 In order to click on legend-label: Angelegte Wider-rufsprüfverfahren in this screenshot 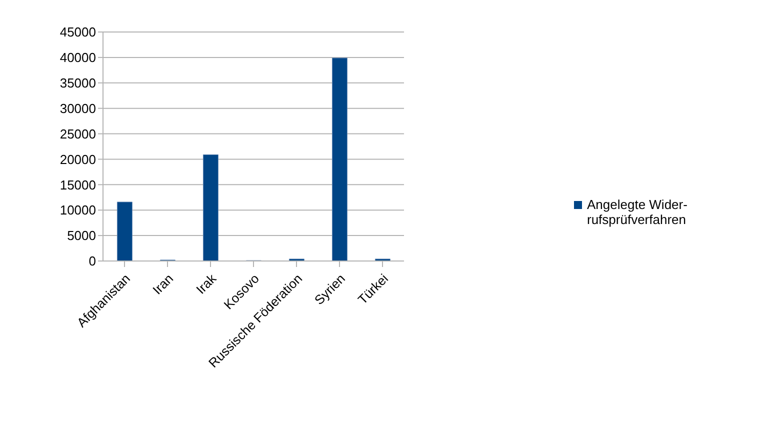, I will do `click(637, 212)`.